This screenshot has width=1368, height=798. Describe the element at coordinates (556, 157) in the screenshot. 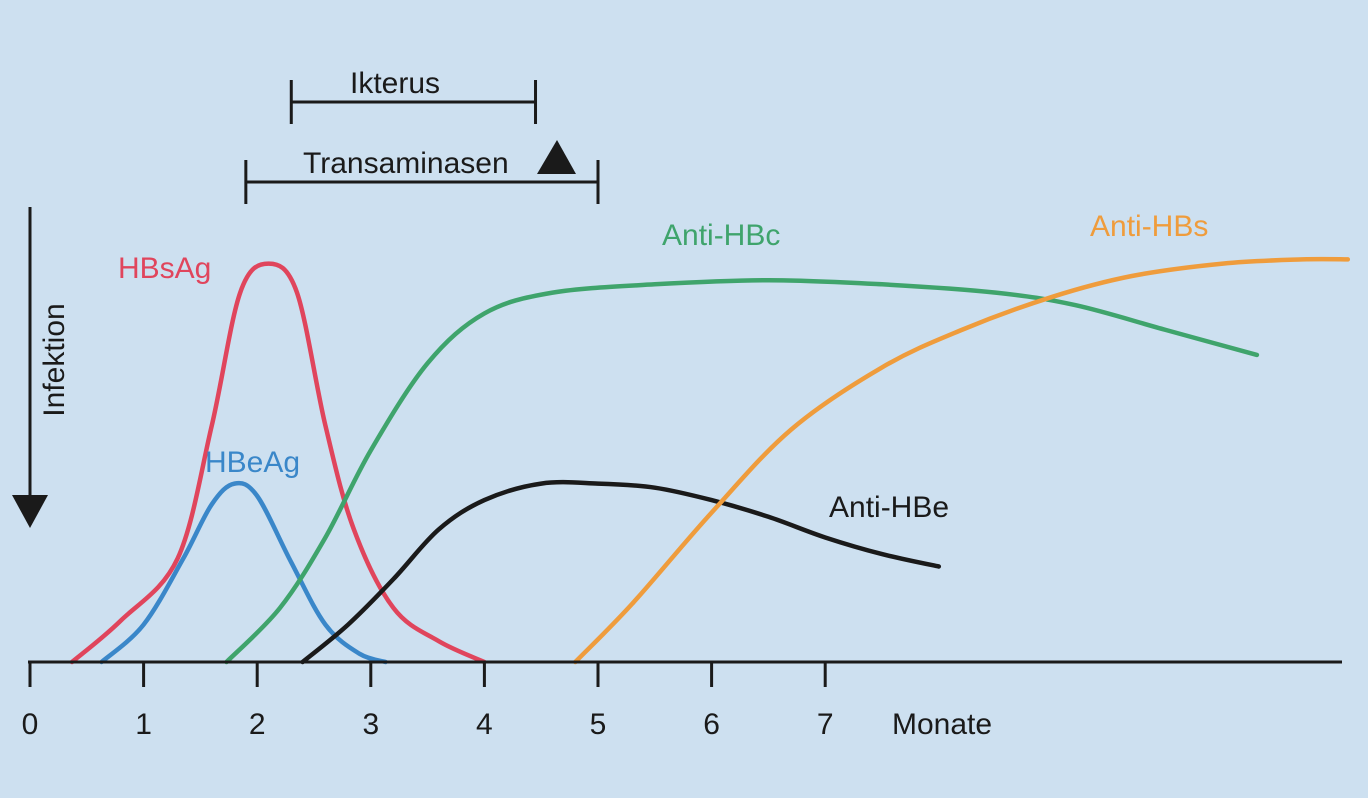

I see `transaminasen-peak-marker` at that location.